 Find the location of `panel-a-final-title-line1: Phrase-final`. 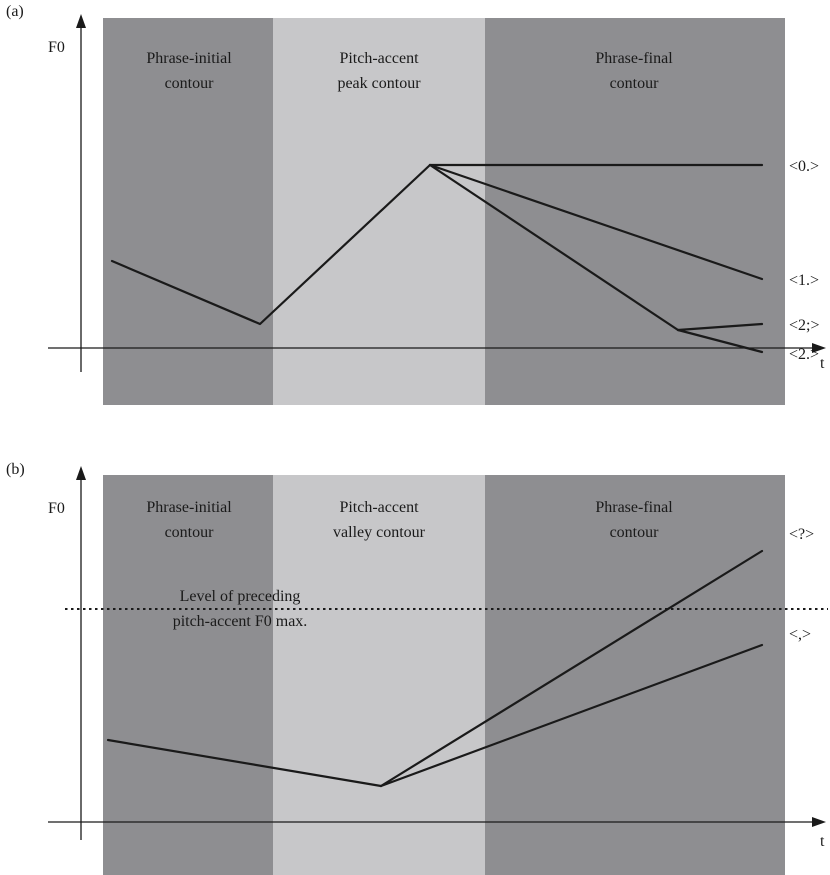

panel-a-final-title-line1: Phrase-final is located at coordinates (634, 58).